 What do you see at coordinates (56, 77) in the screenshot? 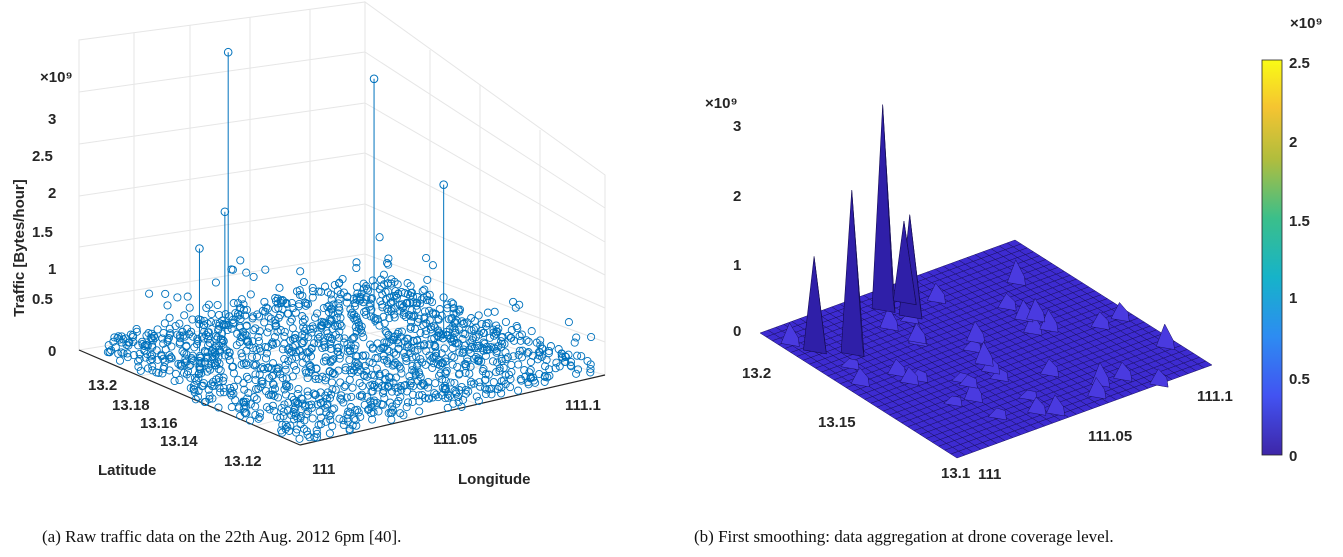
I see `z-exponent: ×10⁹` at bounding box center [56, 77].